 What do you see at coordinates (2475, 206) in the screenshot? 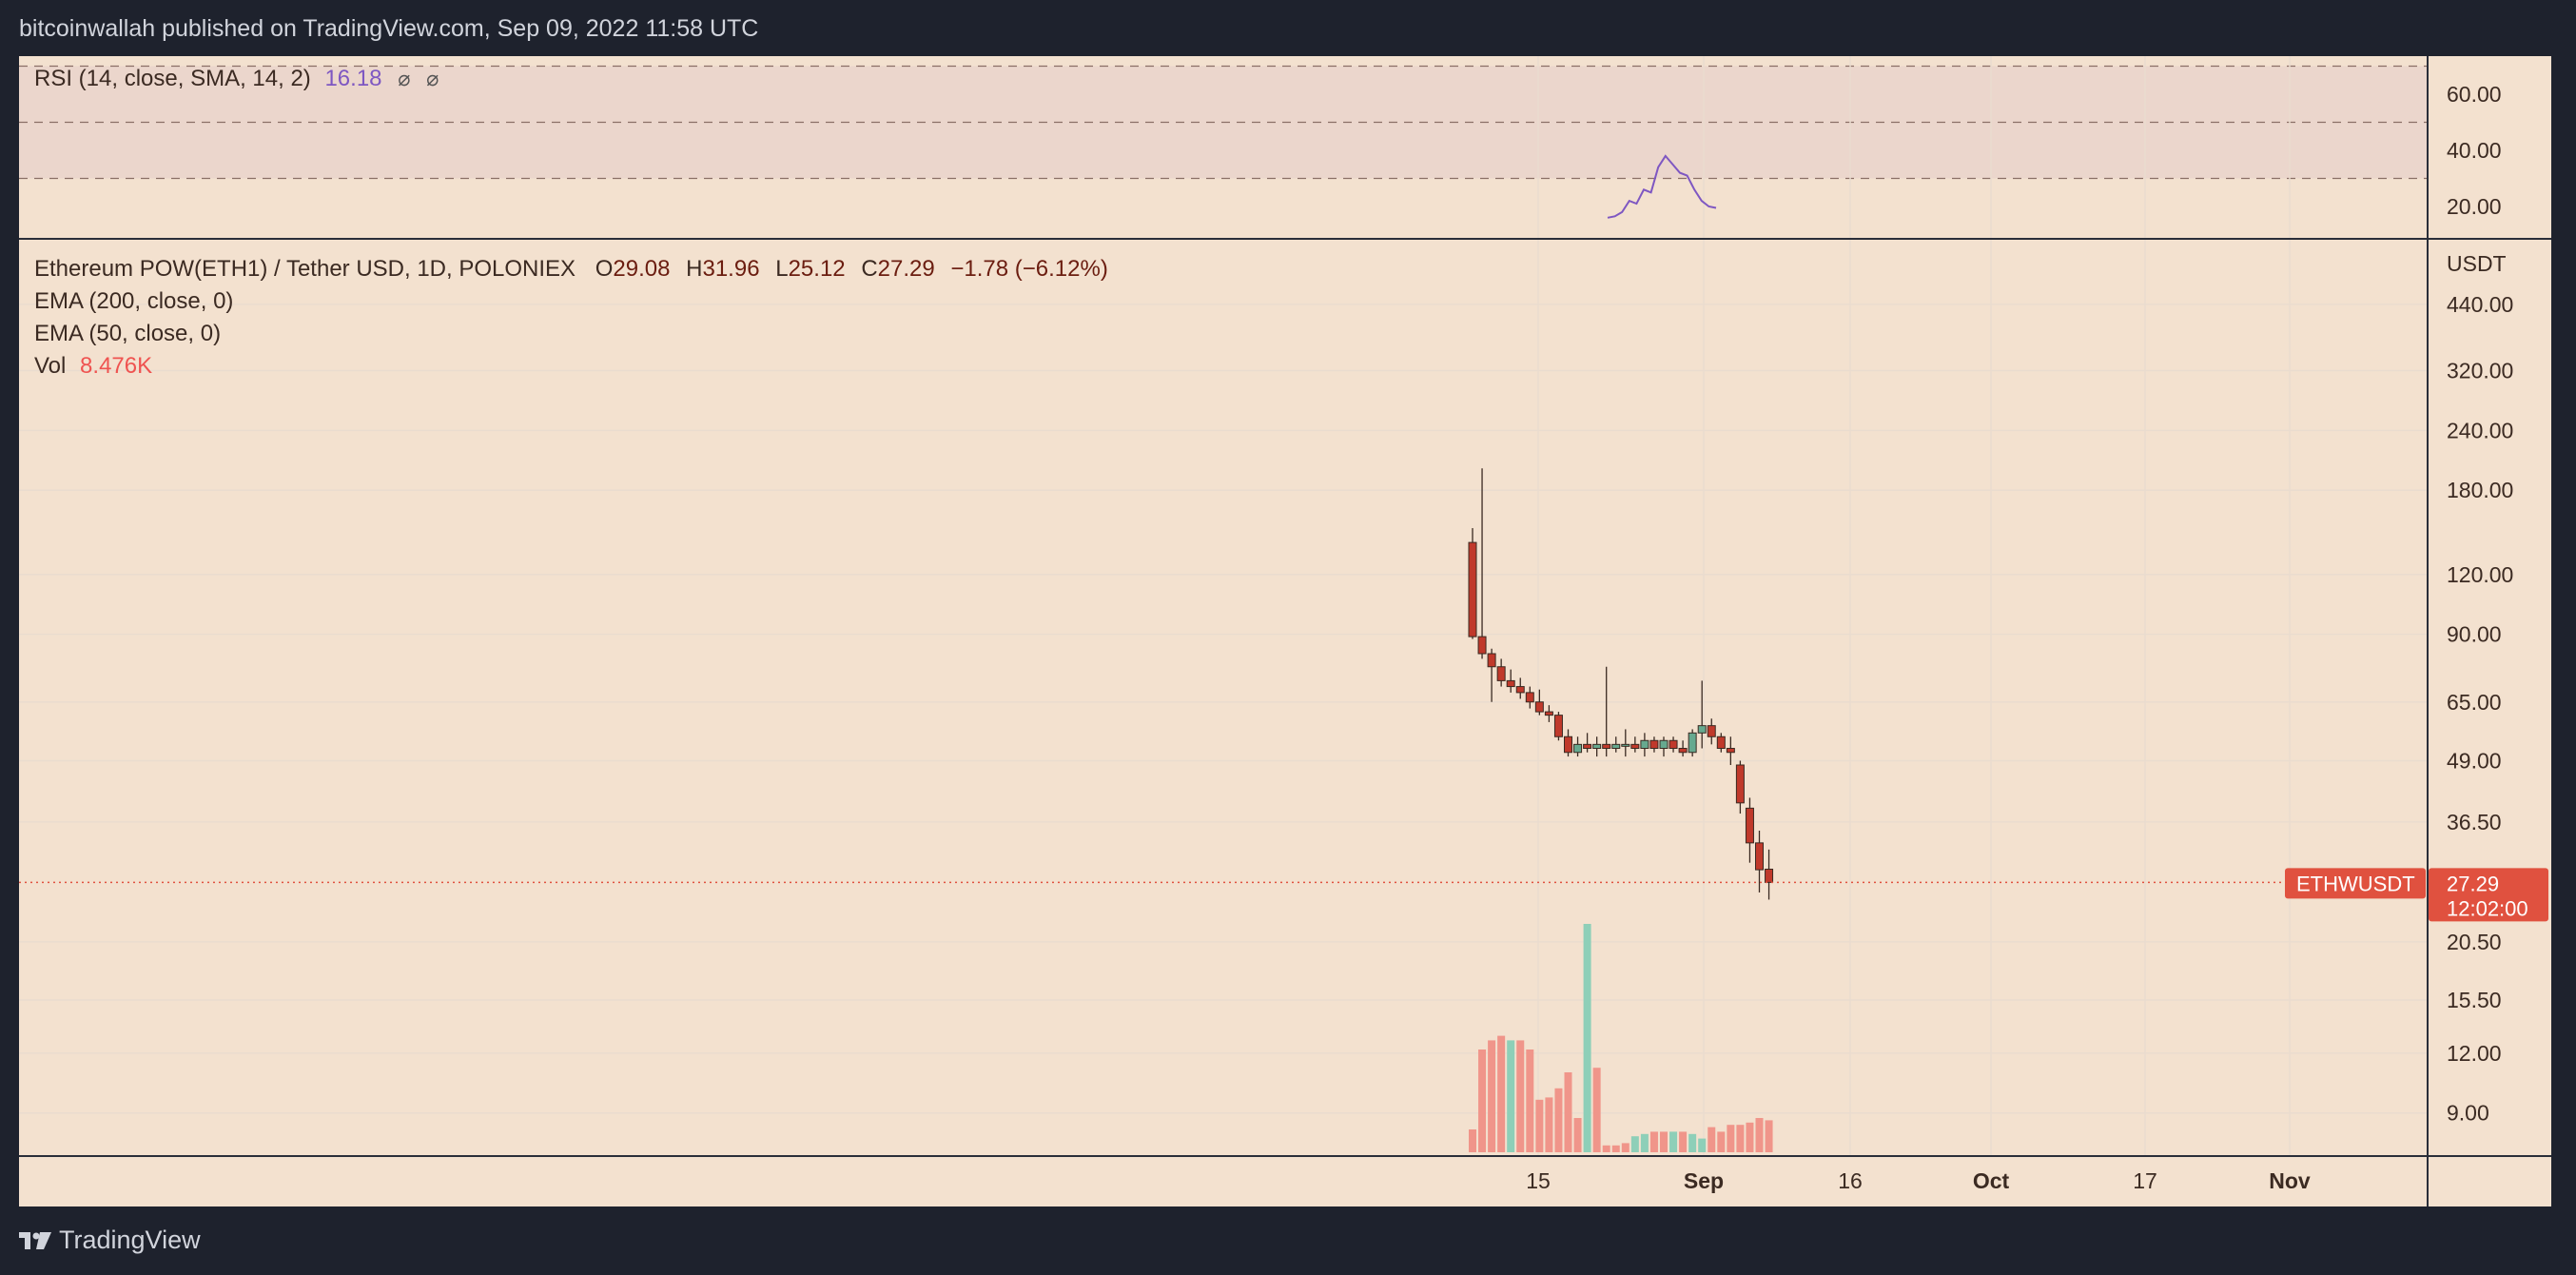
I see `rsi-tick-label: 20.00` at bounding box center [2475, 206].